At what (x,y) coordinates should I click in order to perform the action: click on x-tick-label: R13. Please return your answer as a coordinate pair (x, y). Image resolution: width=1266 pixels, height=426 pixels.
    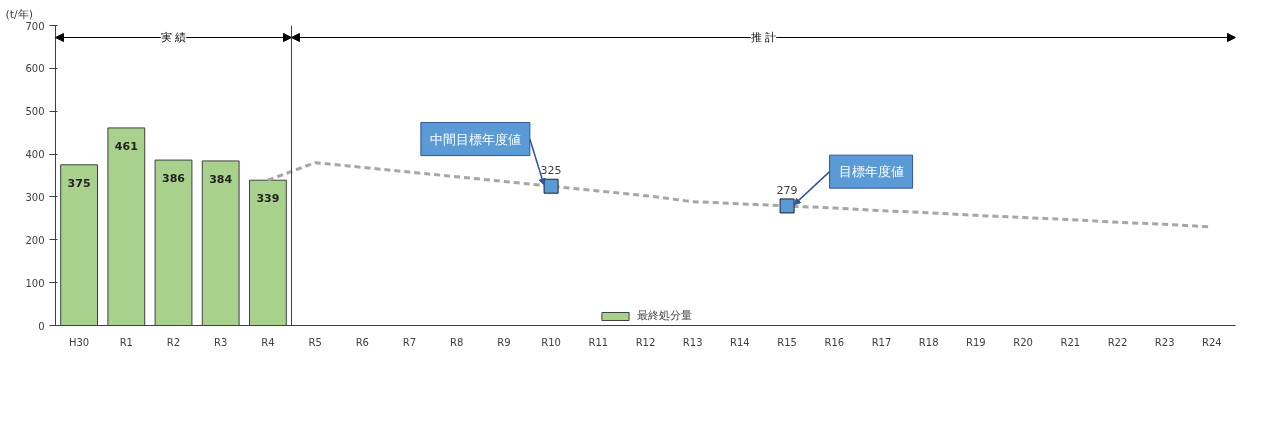
    Looking at the image, I should click on (692, 342).